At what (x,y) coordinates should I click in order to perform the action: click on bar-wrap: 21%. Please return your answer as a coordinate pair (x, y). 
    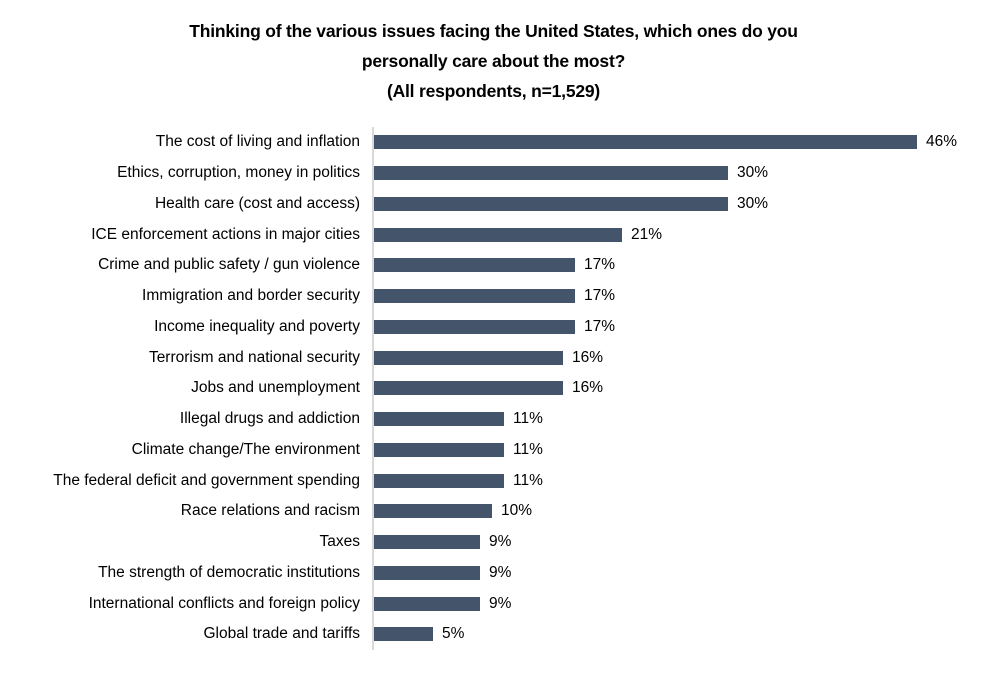
    Looking at the image, I should click on (518, 235).